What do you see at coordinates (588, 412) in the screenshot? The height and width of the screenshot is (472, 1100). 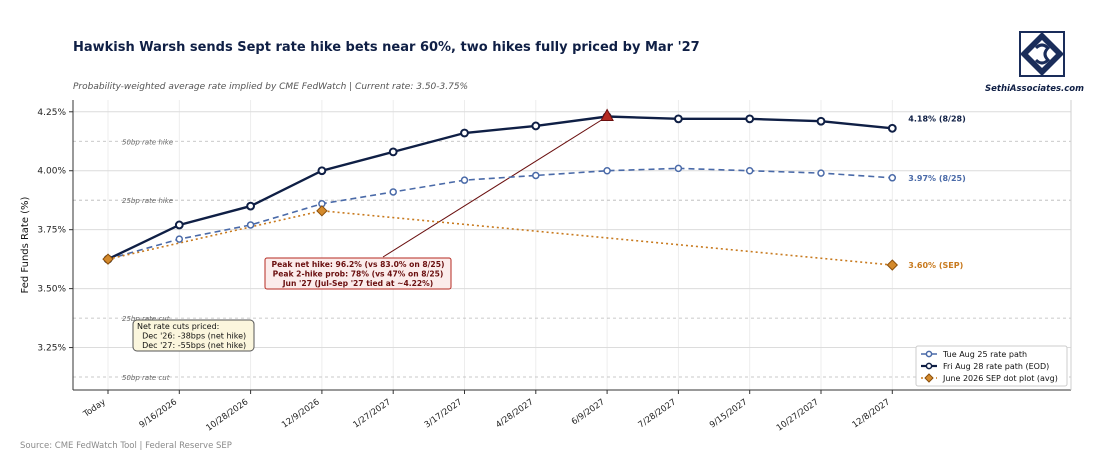 I see `x-tick-label: 6/9/2027` at bounding box center [588, 412].